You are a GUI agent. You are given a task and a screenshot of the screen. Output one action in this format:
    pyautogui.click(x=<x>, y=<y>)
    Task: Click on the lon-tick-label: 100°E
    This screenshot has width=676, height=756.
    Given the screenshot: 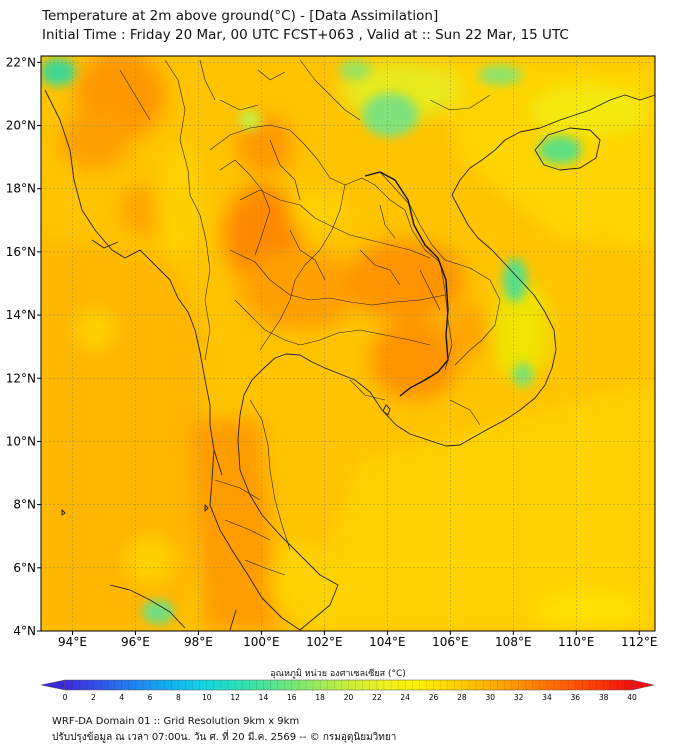 What is the action you would take?
    pyautogui.click(x=261, y=642)
    